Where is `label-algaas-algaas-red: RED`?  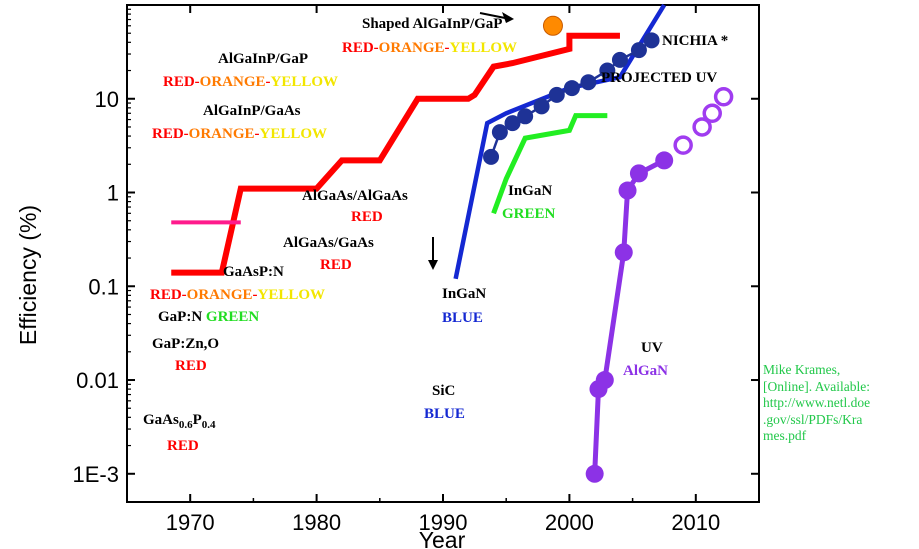 label-algaas-algaas-red: RED is located at coordinates (367, 217).